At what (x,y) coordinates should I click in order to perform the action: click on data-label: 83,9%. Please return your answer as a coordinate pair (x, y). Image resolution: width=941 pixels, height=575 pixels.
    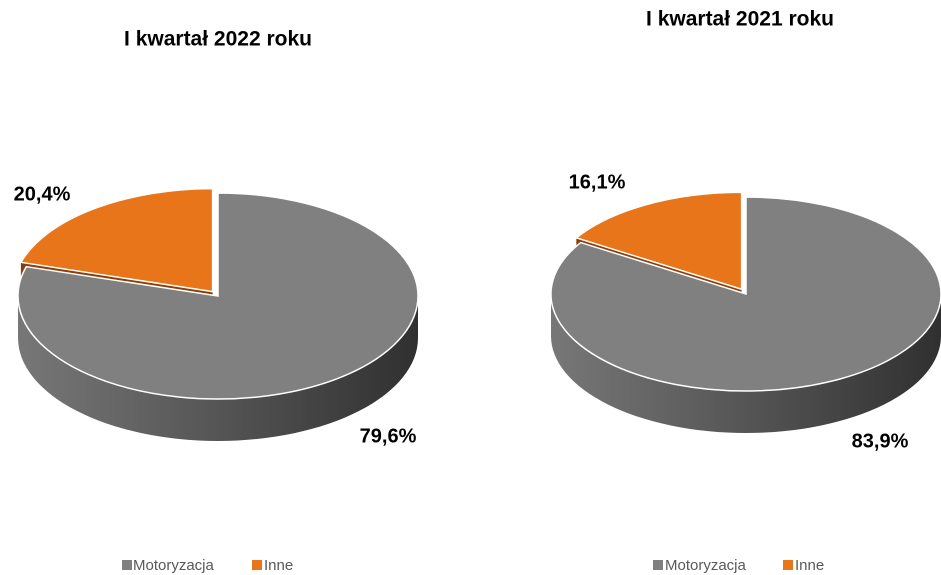
    Looking at the image, I should click on (880, 441).